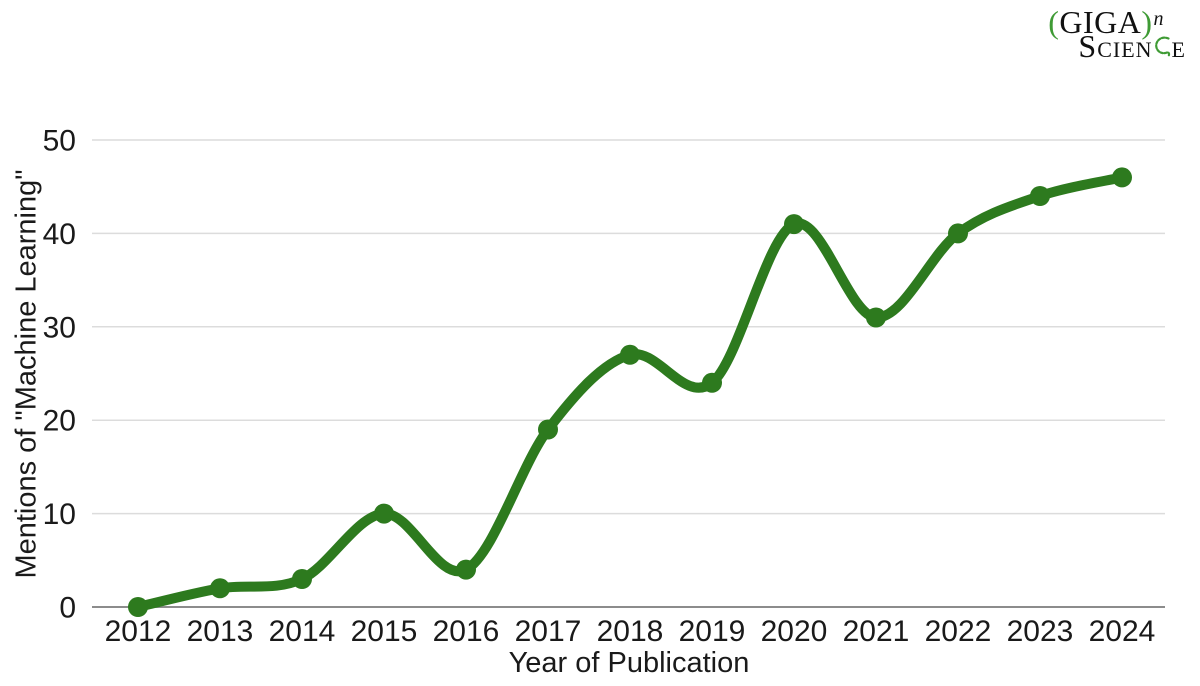 This screenshot has height=686, width=1200. What do you see at coordinates (712, 631) in the screenshot?
I see `x-tick-label: 2019` at bounding box center [712, 631].